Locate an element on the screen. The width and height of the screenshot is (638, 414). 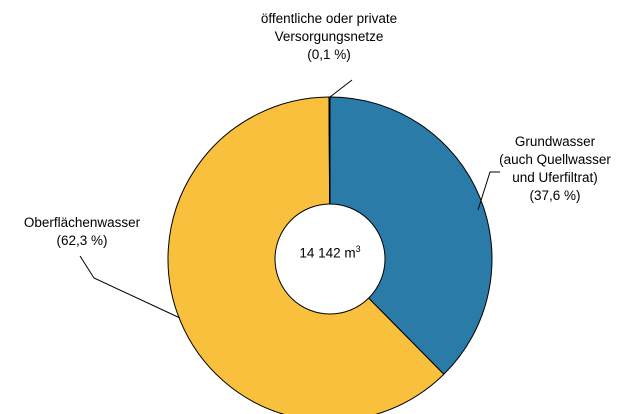
label-versorgungsnetze-line1: öffentliche oder private is located at coordinates (329, 18).